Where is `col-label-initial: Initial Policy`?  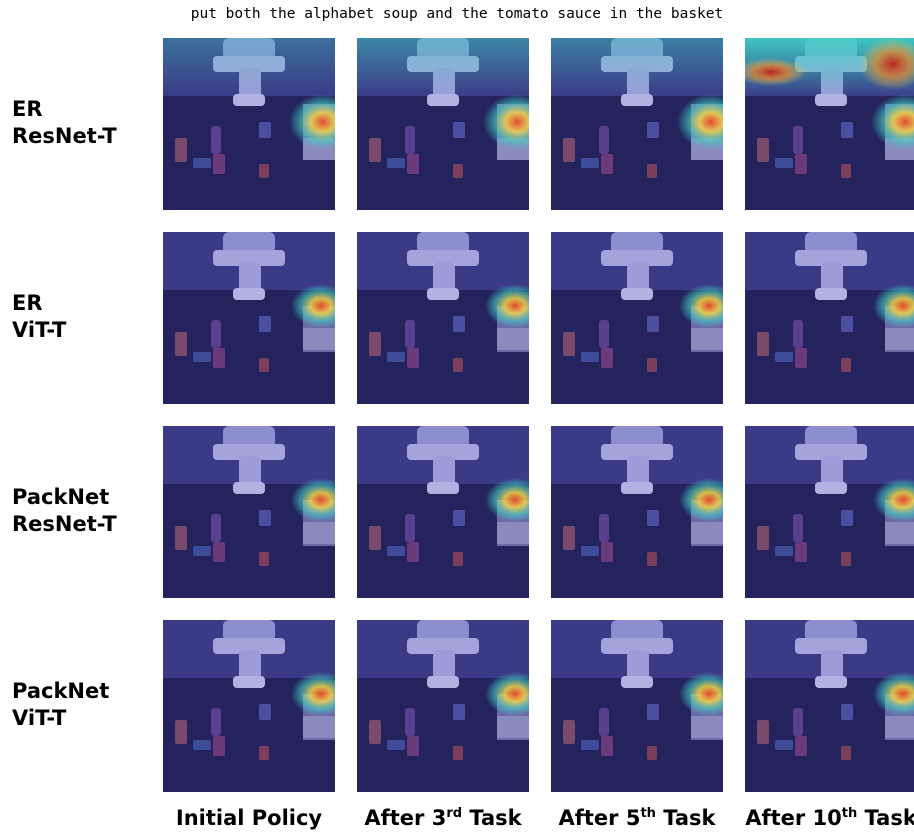
col-label-initial: Initial Policy is located at coordinates (249, 818).